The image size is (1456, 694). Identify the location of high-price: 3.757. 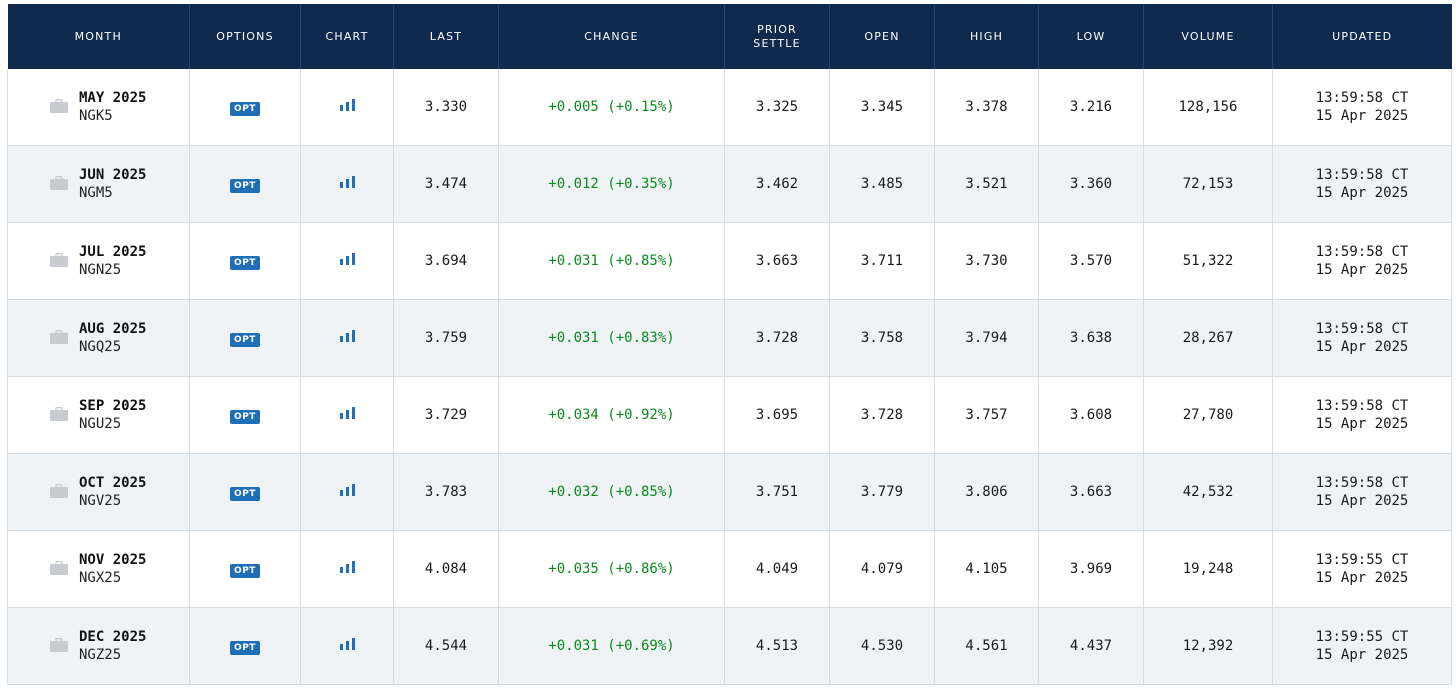
(986, 415).